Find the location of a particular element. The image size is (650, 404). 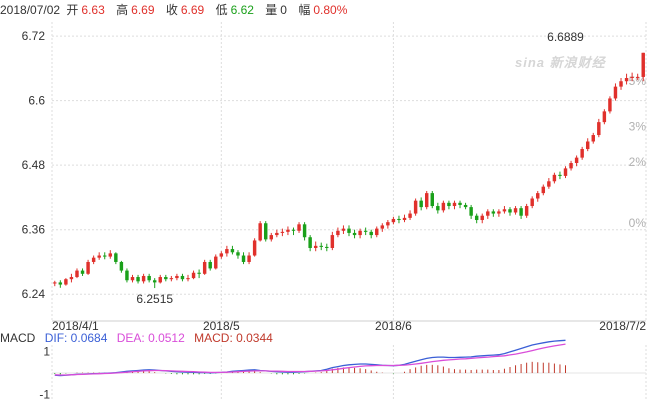

x-axis-label: 2018/5 is located at coordinates (221, 326).